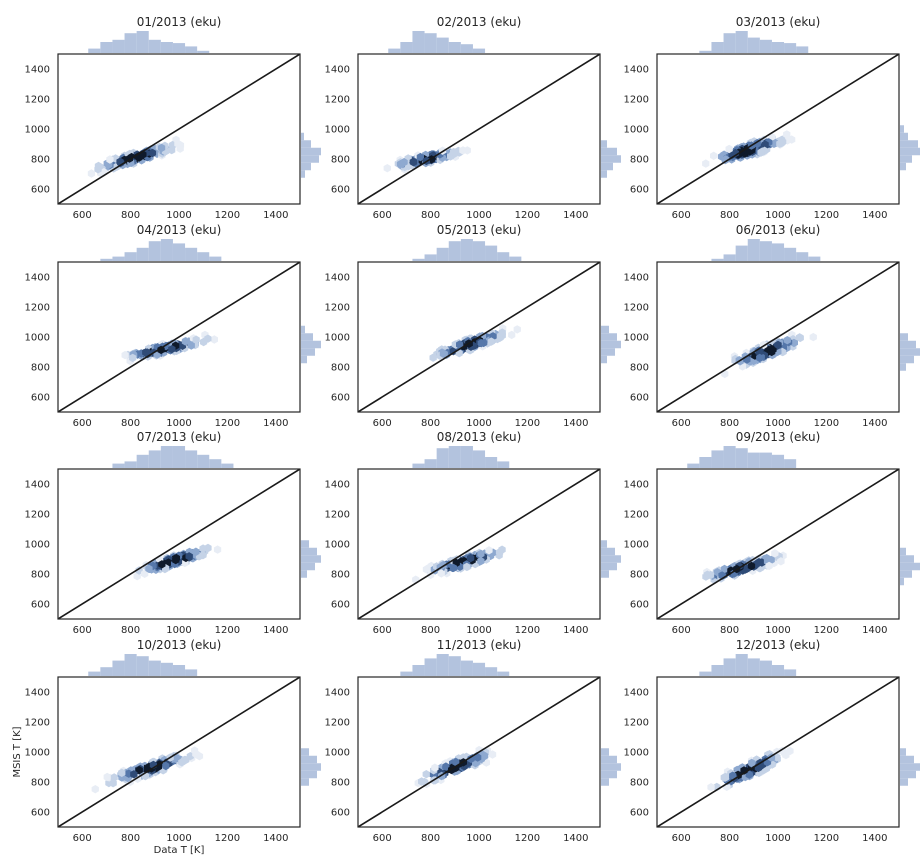 The image size is (921, 855). What do you see at coordinates (179, 230) in the screenshot?
I see `subplot-title: 04/2013 (eku)` at bounding box center [179, 230].